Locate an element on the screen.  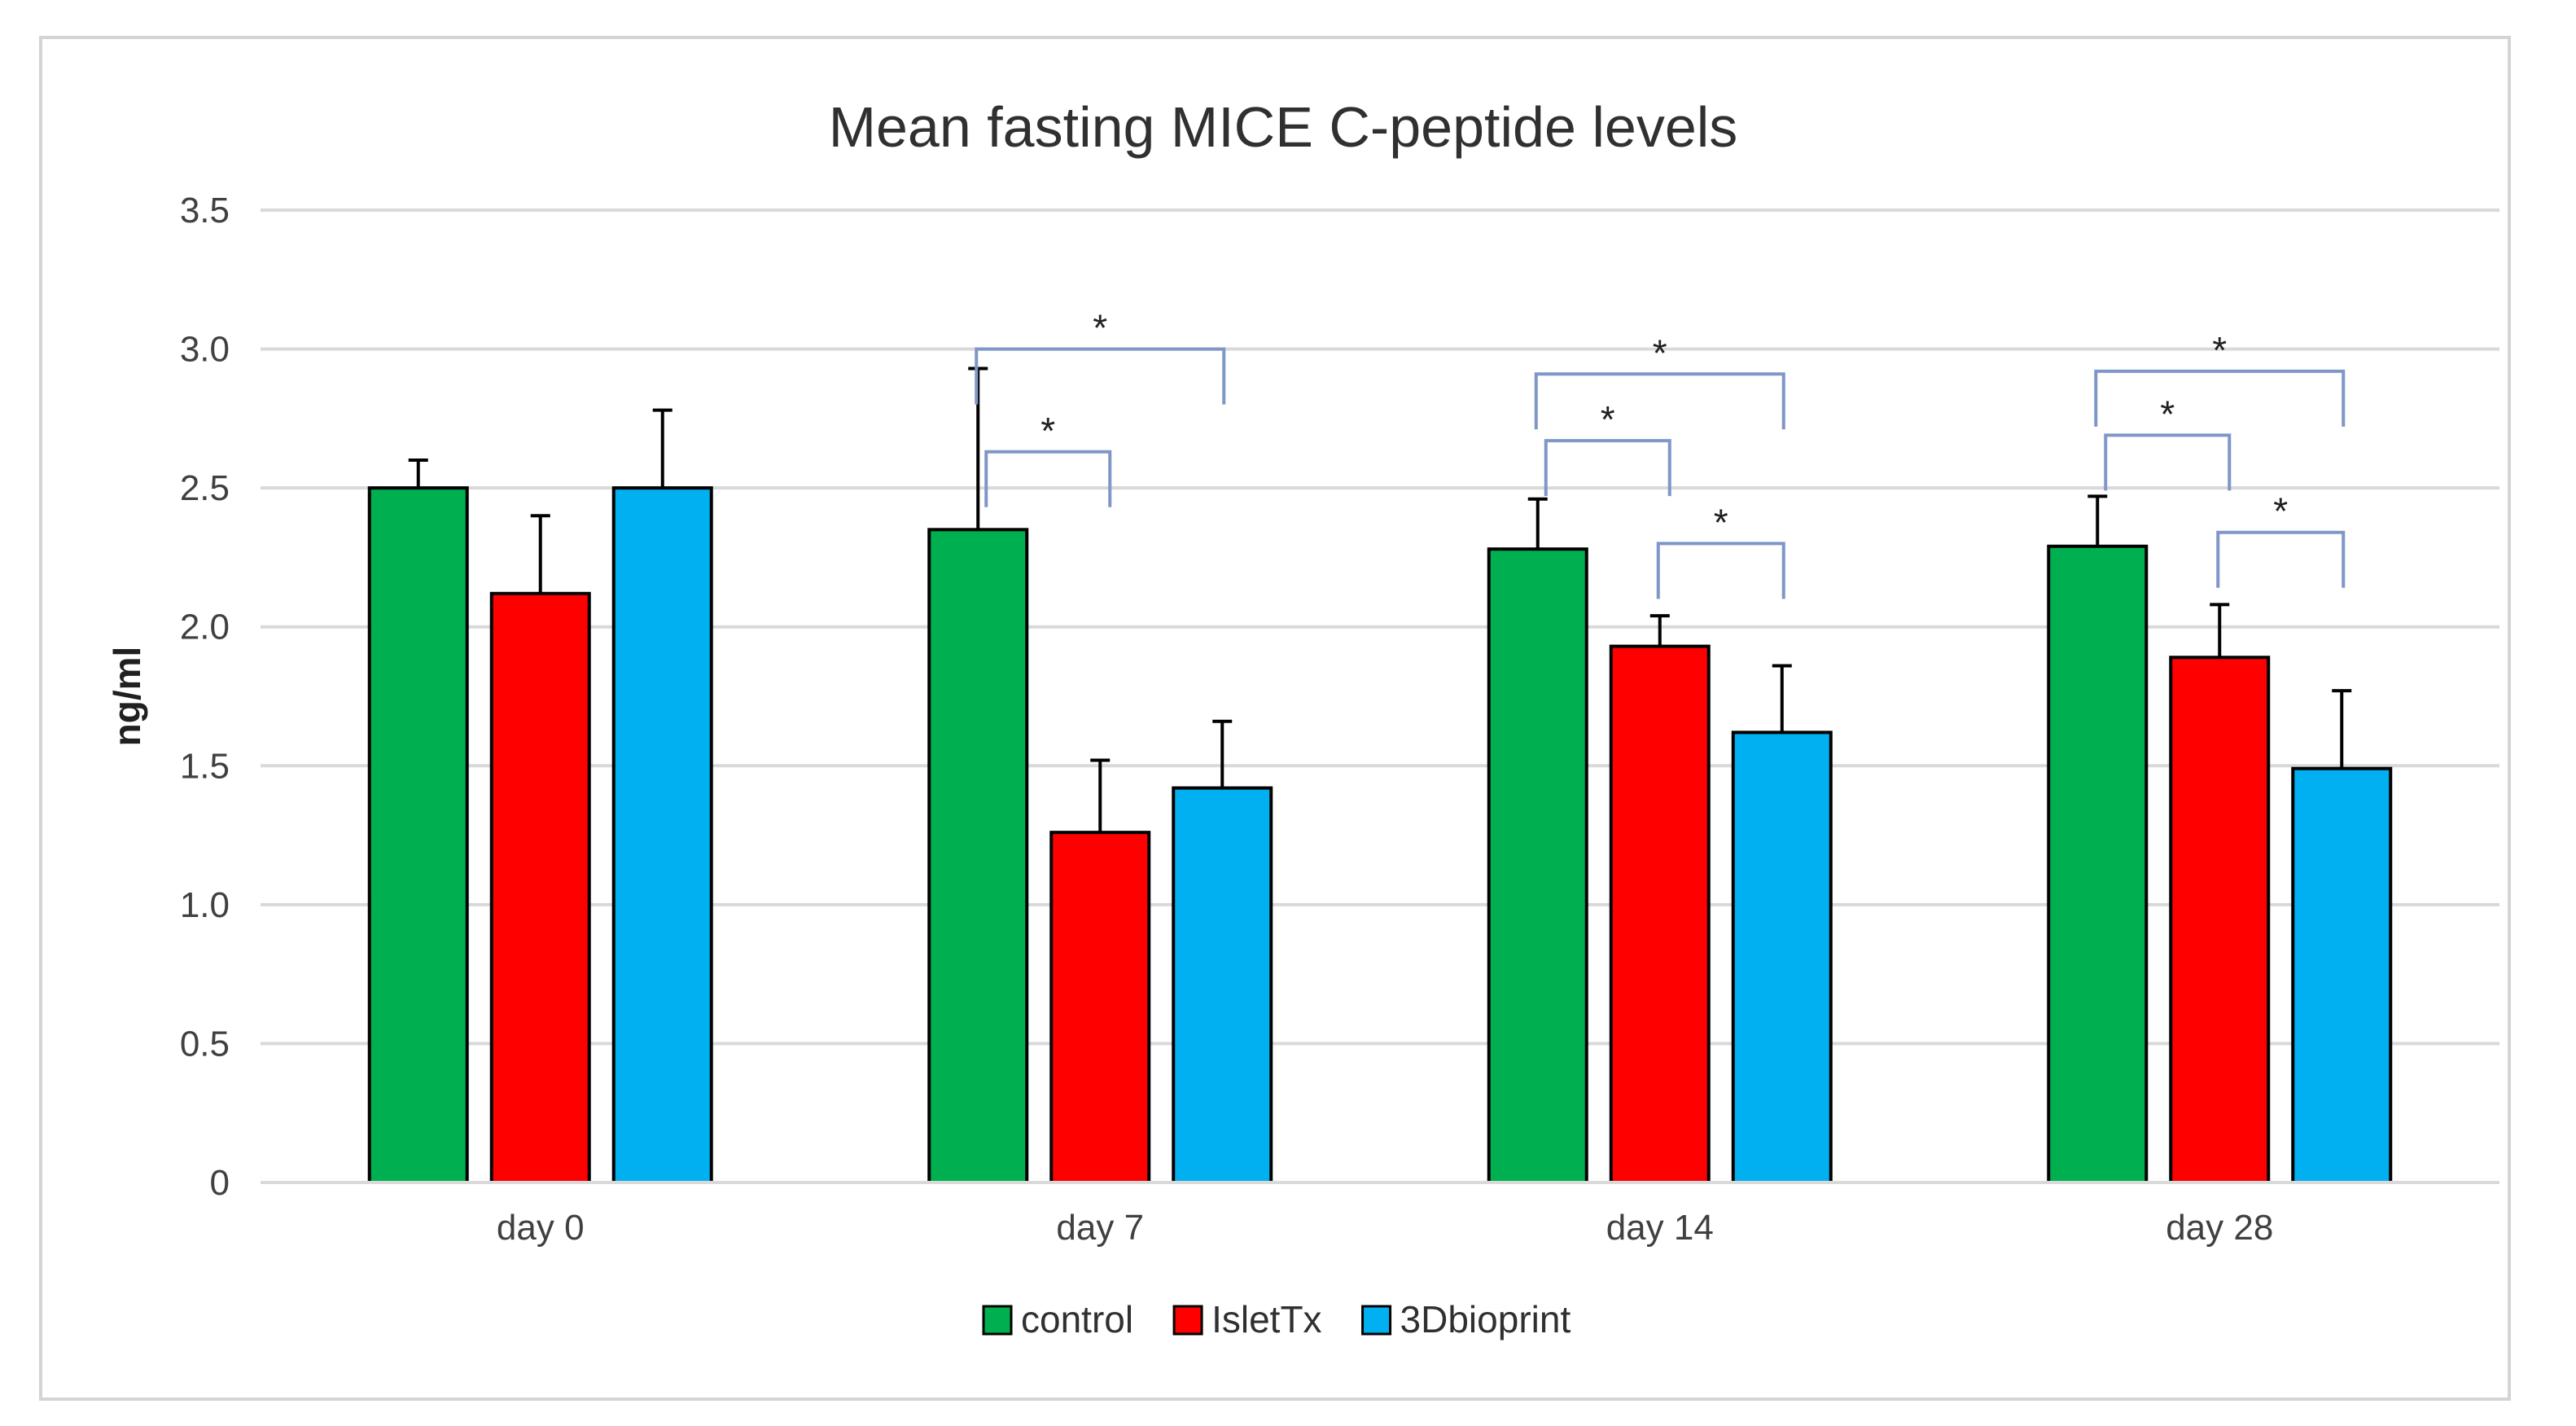
y-tick-label: 1.5 is located at coordinates (205, 766).